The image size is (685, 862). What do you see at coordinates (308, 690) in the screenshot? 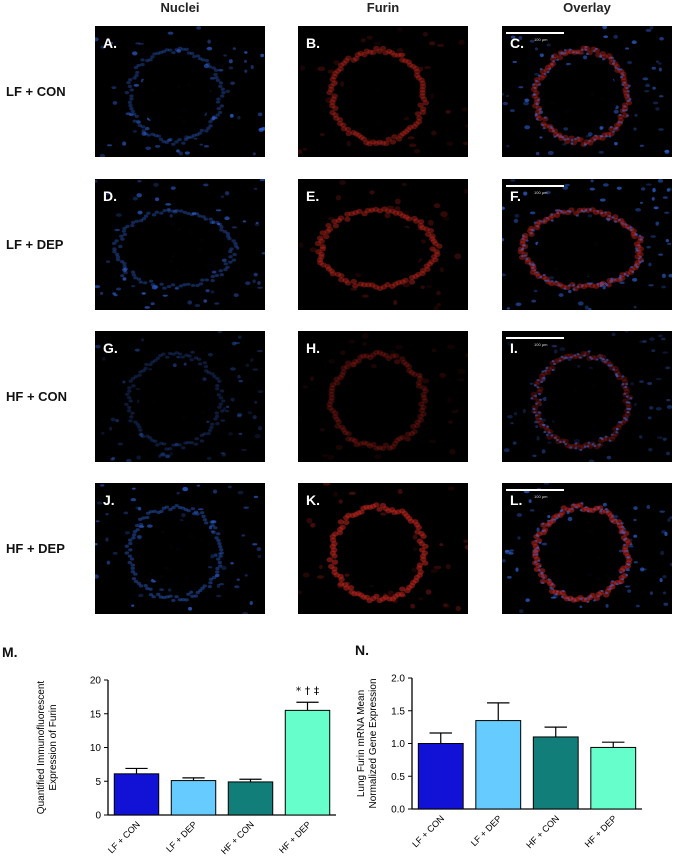
I see `significance-annotation: * † ‡` at bounding box center [308, 690].